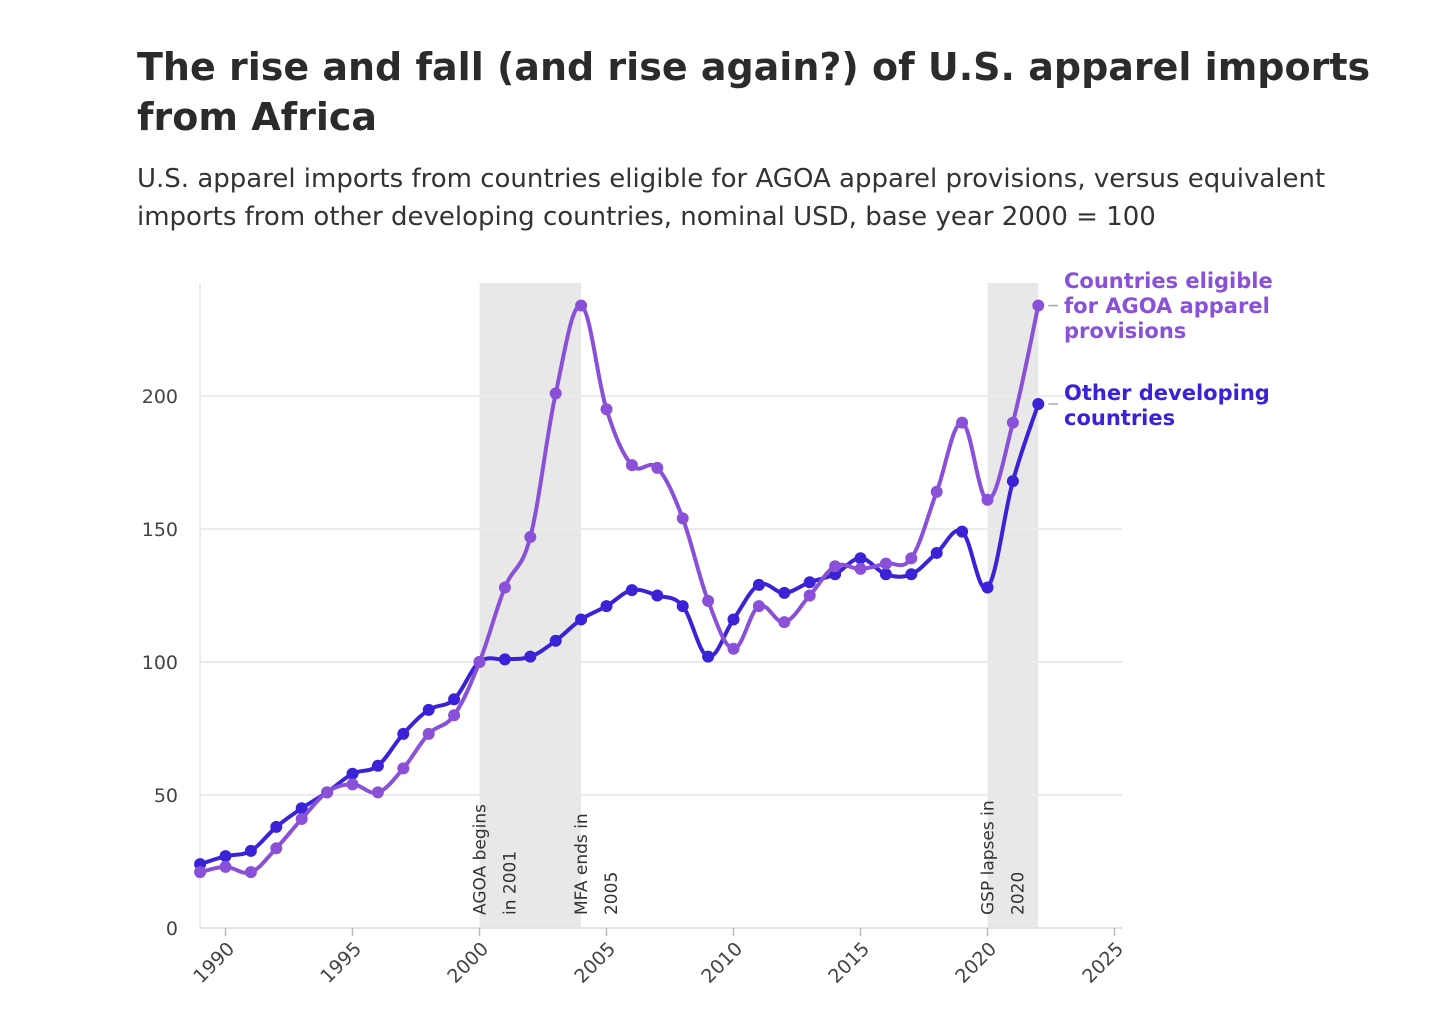 The width and height of the screenshot is (1454, 1030). Describe the element at coordinates (989, 857) in the screenshot. I see `period-annotation-text: GSP lapses in` at that location.